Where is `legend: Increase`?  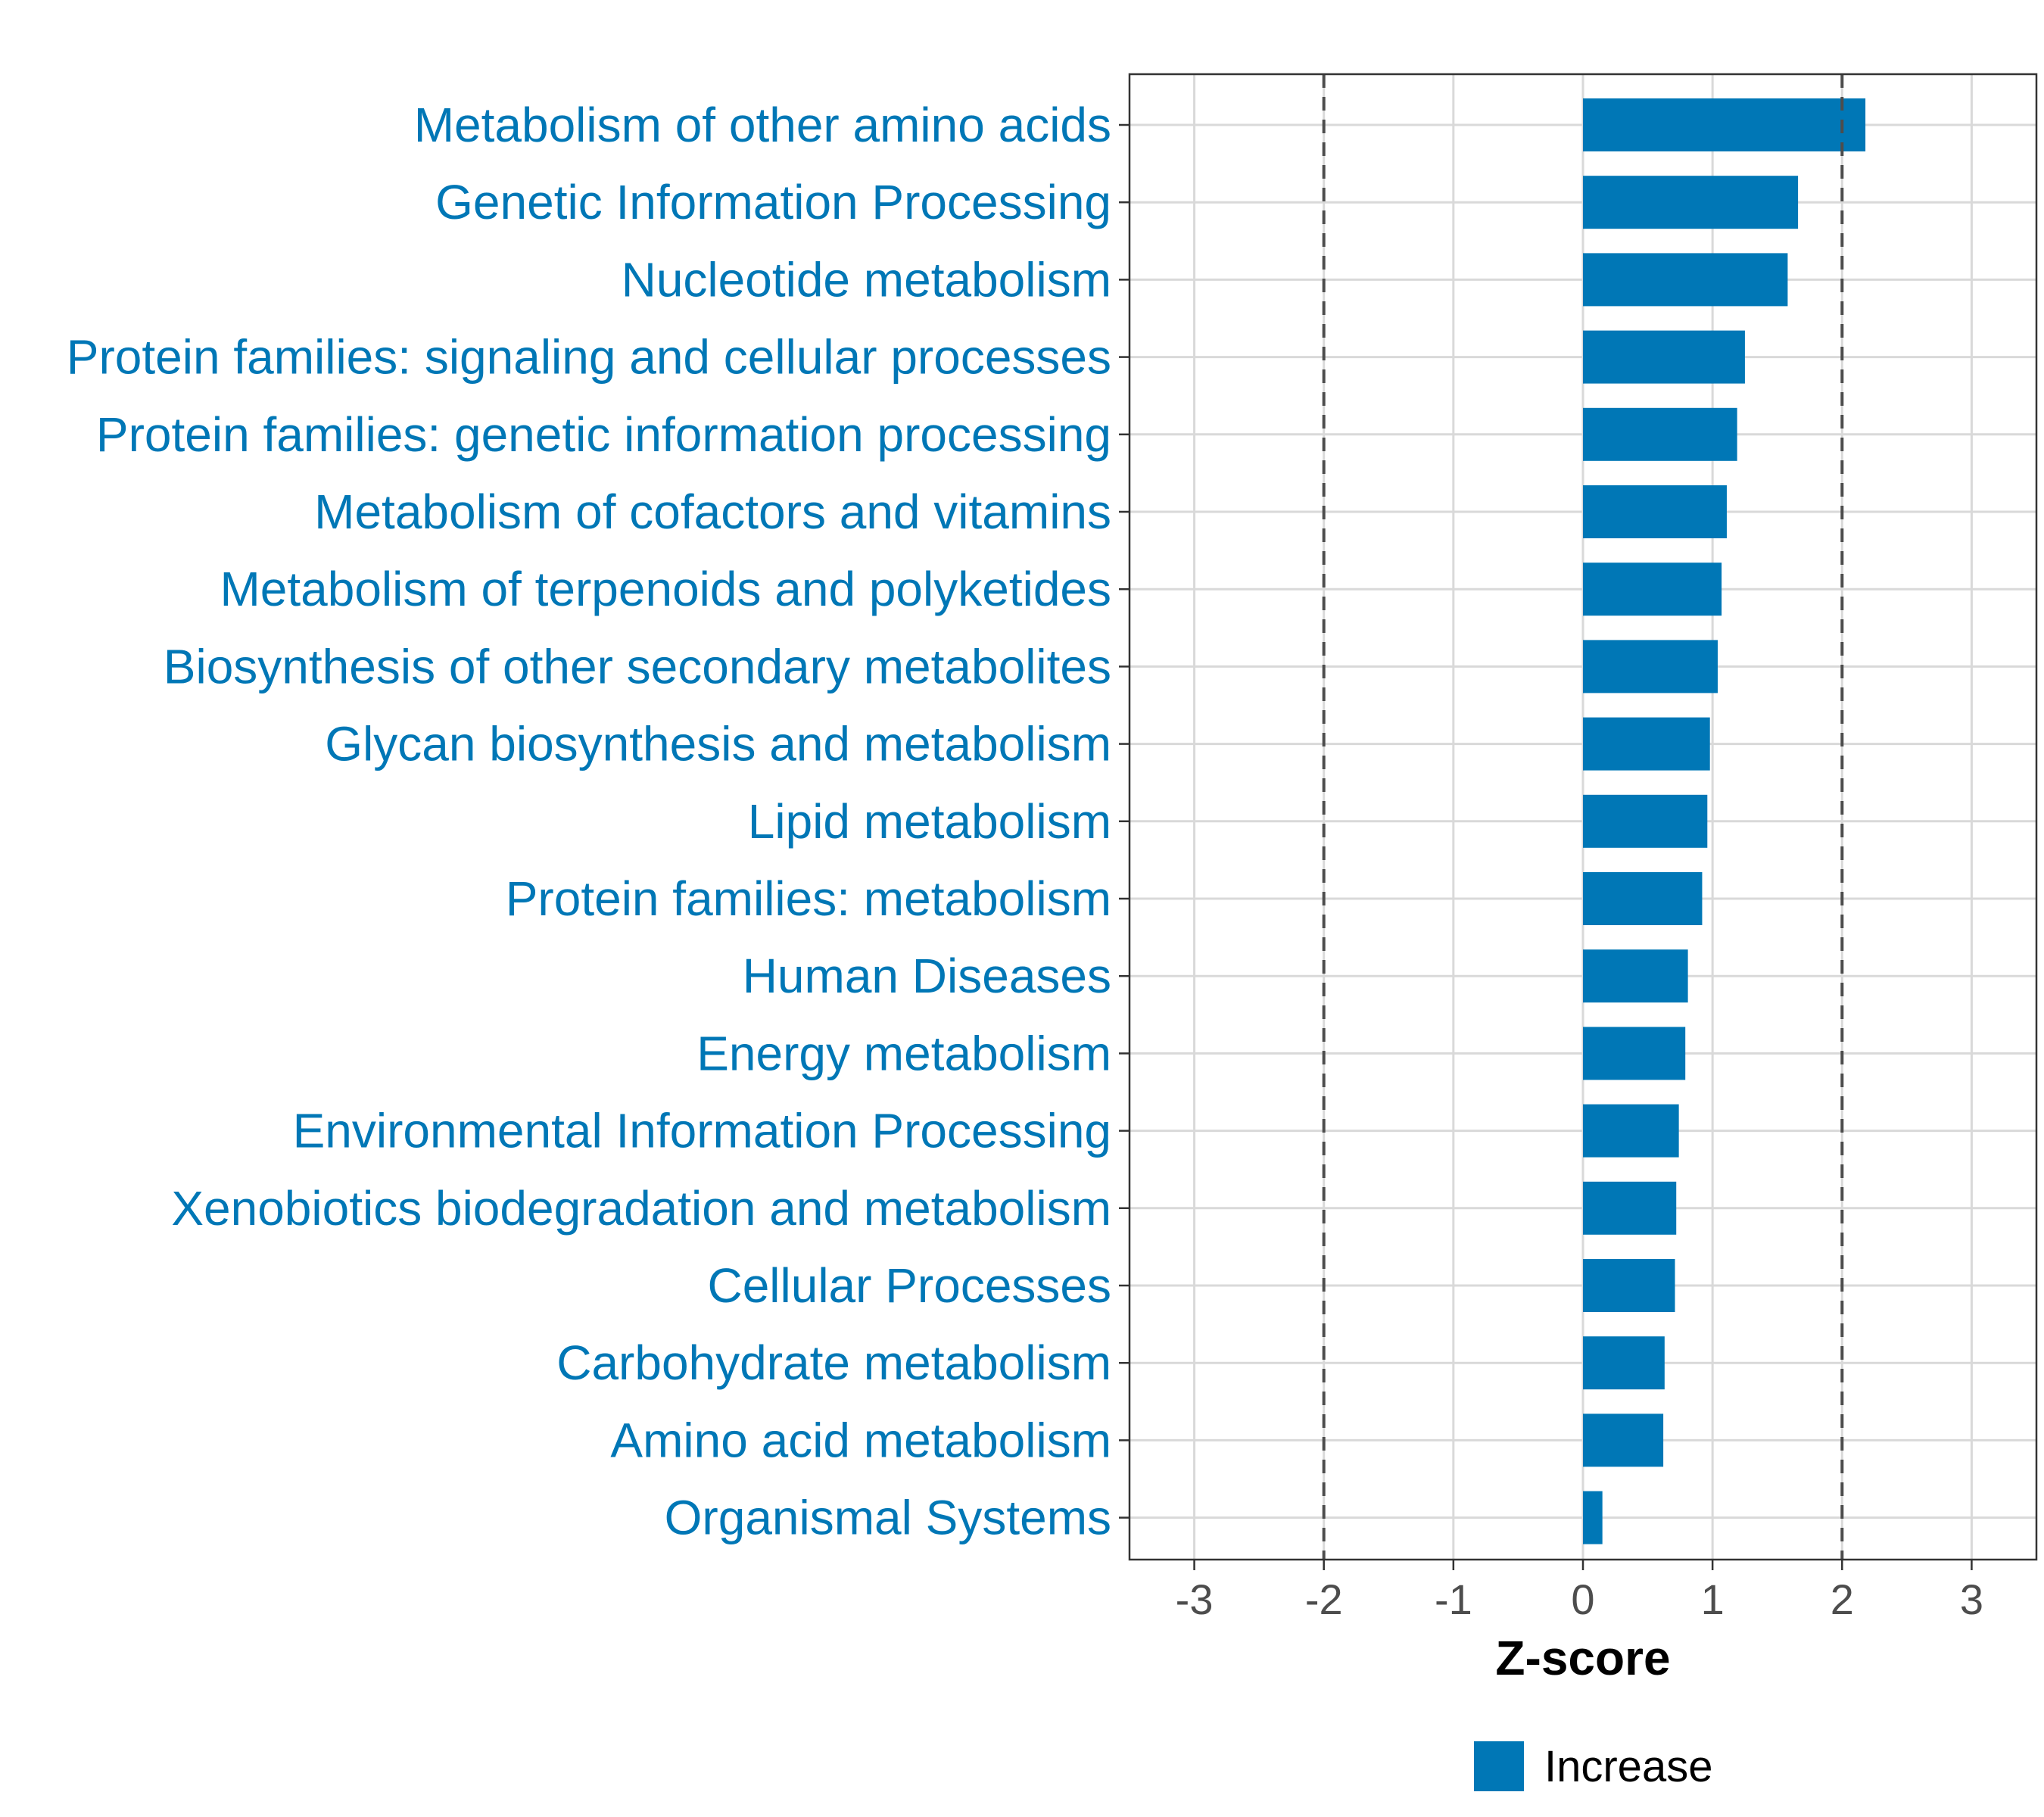
legend: Increase is located at coordinates (1593, 1766).